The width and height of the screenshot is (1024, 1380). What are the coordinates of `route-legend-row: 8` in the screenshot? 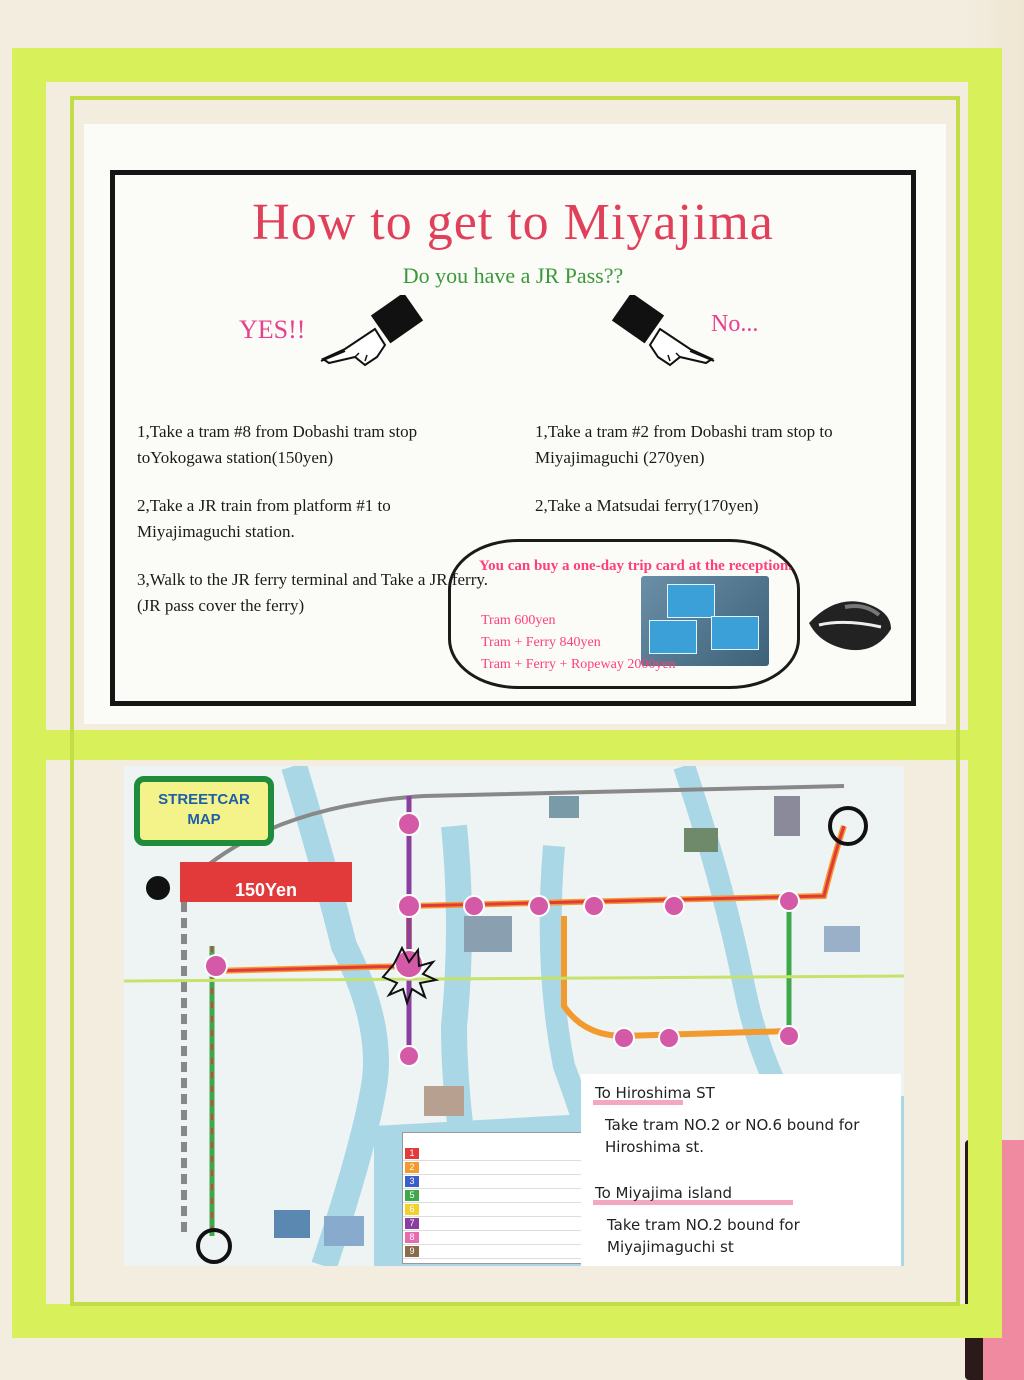 It's located at (497, 1238).